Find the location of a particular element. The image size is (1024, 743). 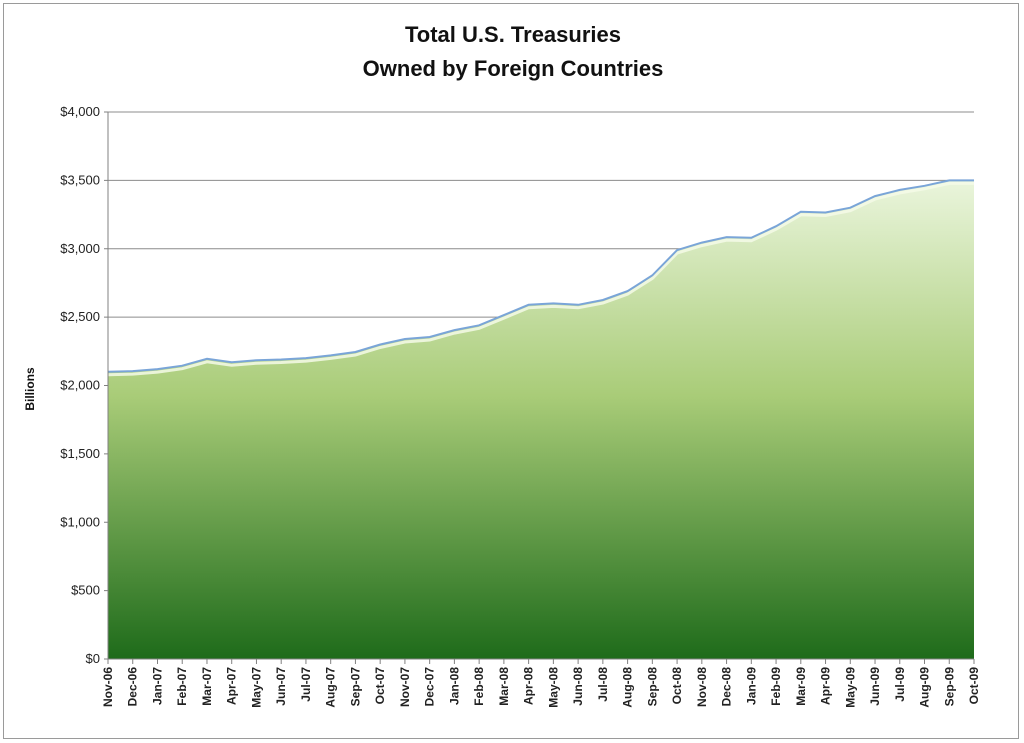

x-tick-label: Mar-08 is located at coordinates (504, 686).